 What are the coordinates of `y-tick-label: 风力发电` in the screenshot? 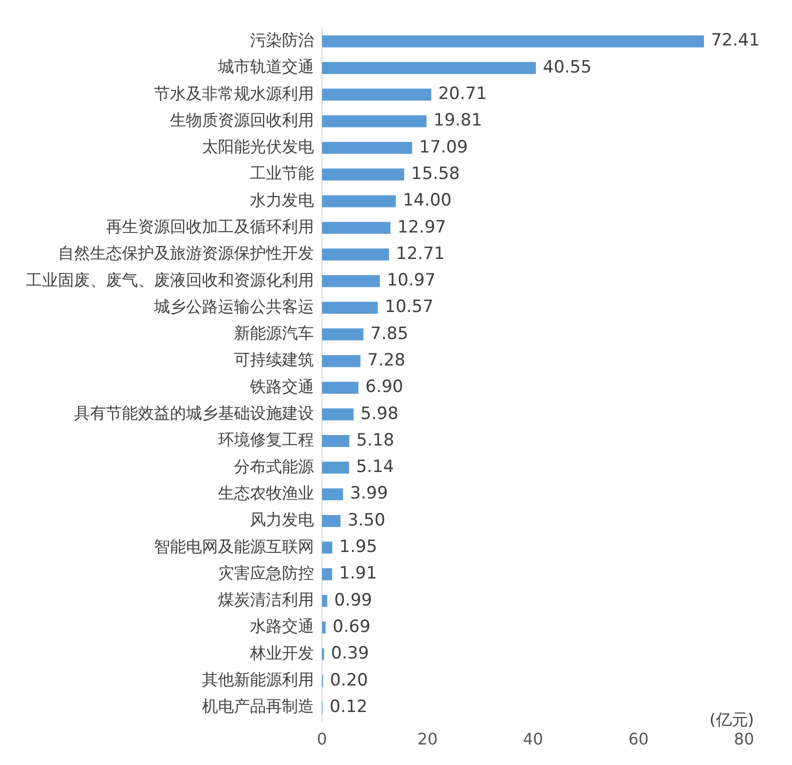 It's located at (282, 520).